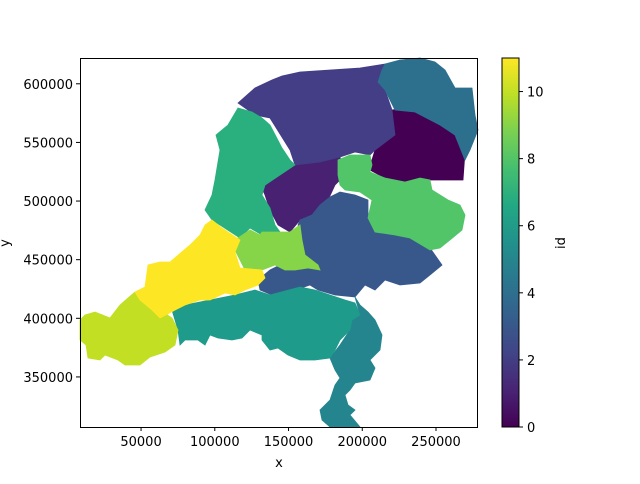  Describe the element at coordinates (531, 361) in the screenshot. I see `colorbar-tick-label: 2` at that location.